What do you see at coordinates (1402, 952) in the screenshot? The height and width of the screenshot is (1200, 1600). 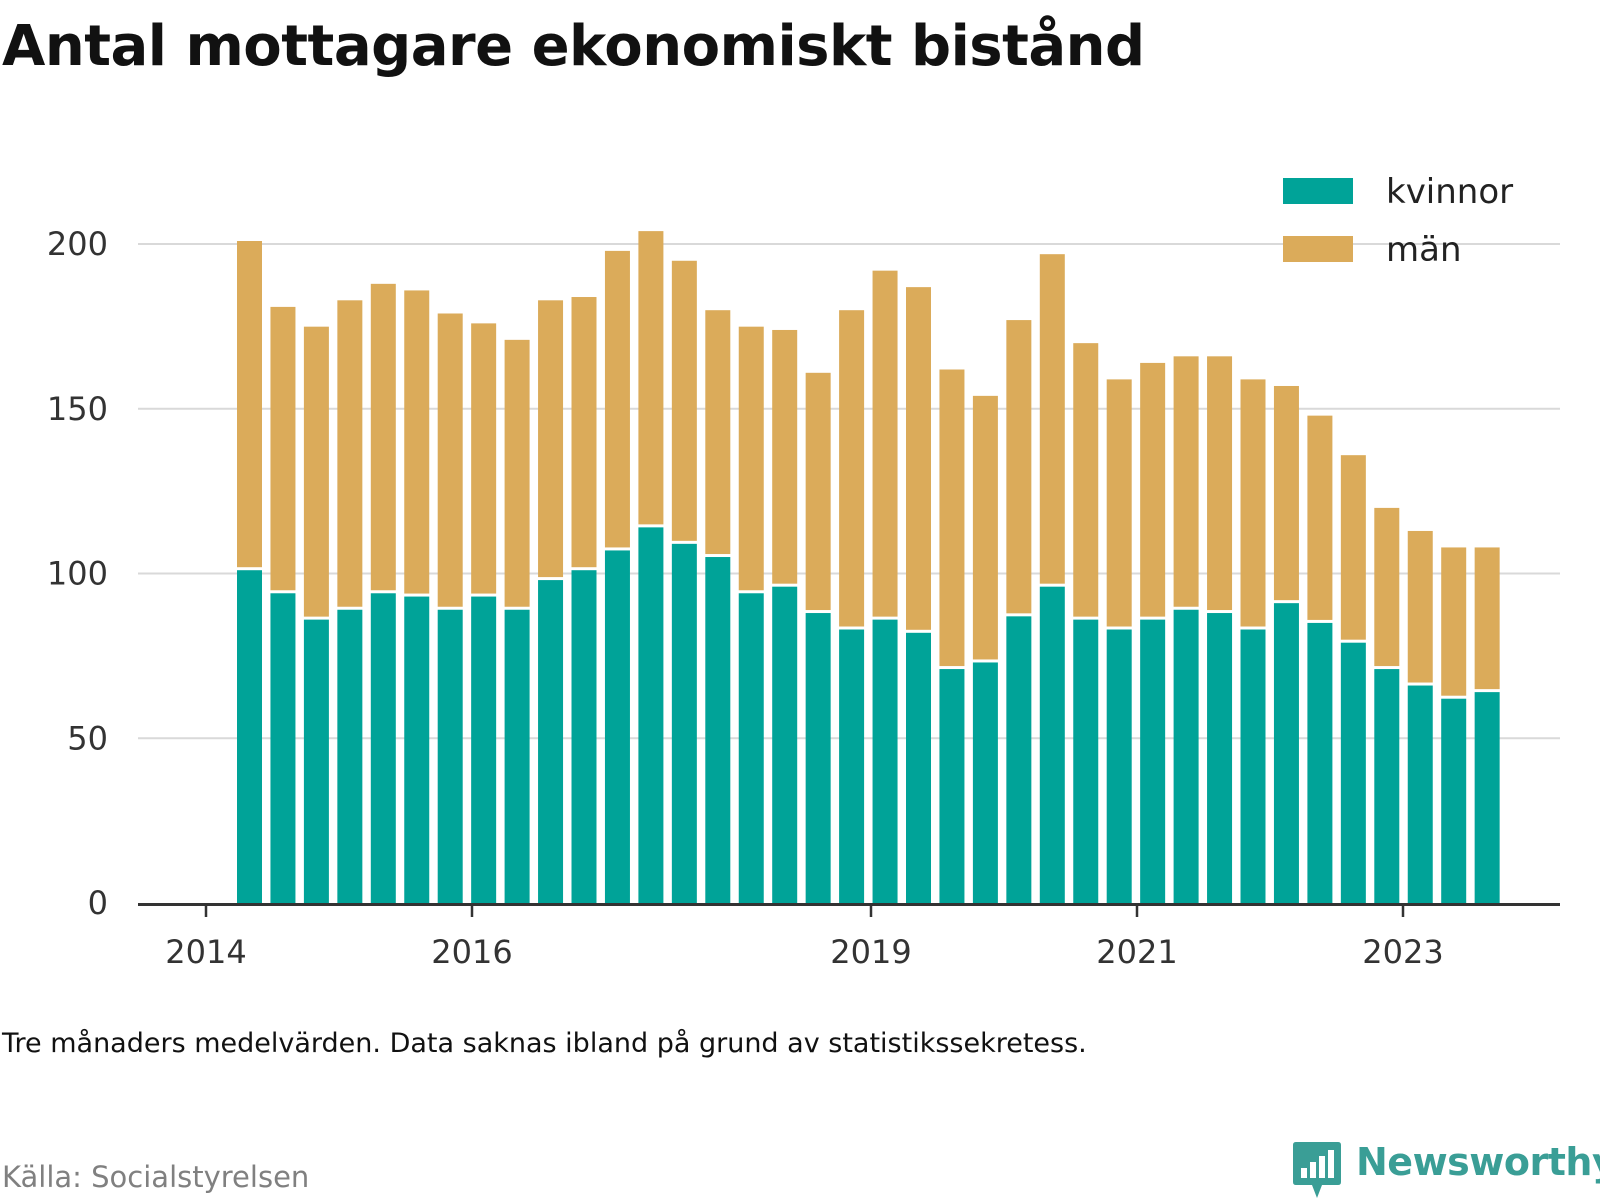 I see `x-tick-label: 2023` at bounding box center [1402, 952].